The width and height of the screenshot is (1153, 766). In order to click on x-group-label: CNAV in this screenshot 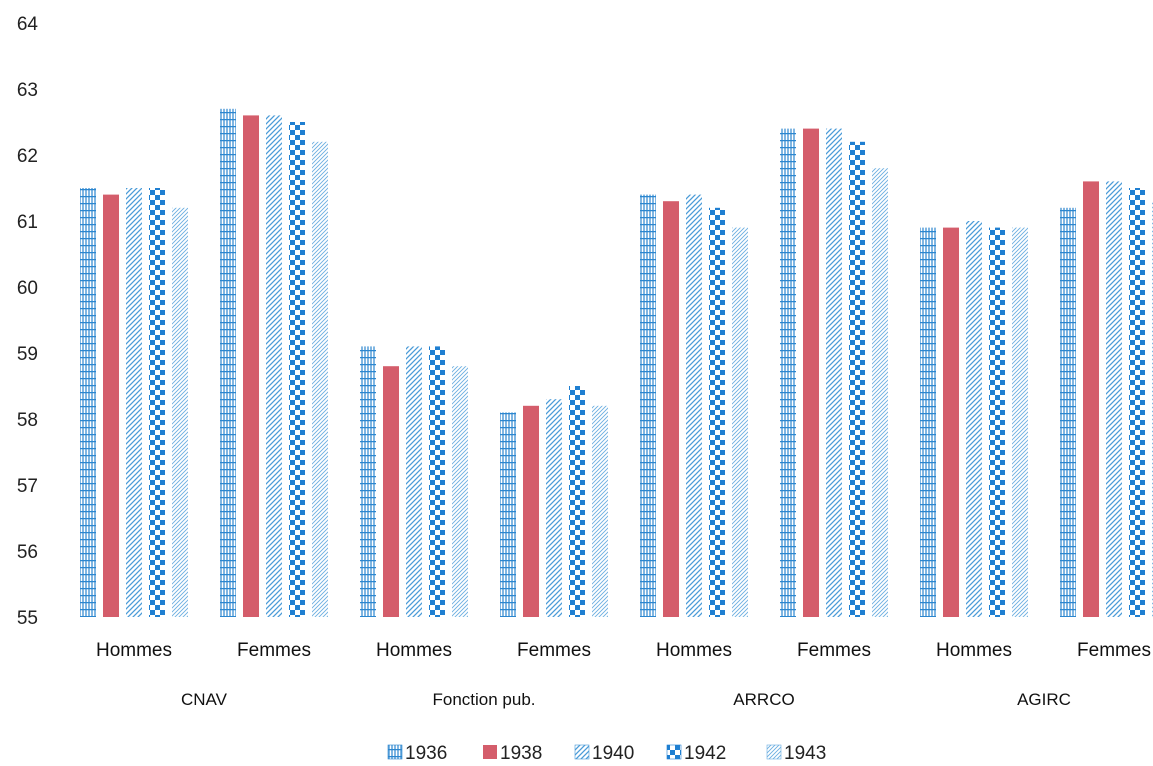, I will do `click(204, 699)`.